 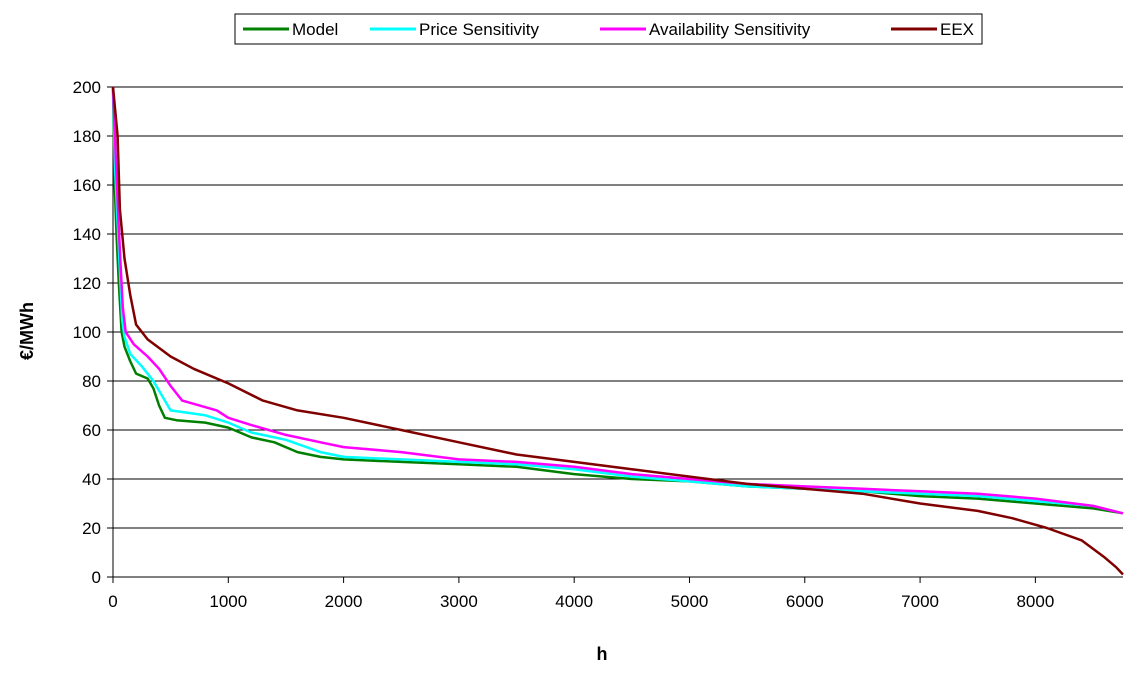 What do you see at coordinates (1035, 601) in the screenshot?
I see `x-tick-label: 8000` at bounding box center [1035, 601].